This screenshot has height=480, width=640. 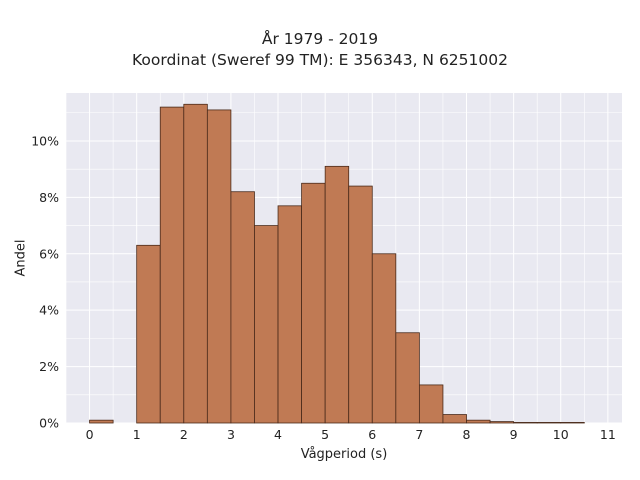 What do you see at coordinates (608, 434) in the screenshot?
I see `x-tick-label: 11` at bounding box center [608, 434].